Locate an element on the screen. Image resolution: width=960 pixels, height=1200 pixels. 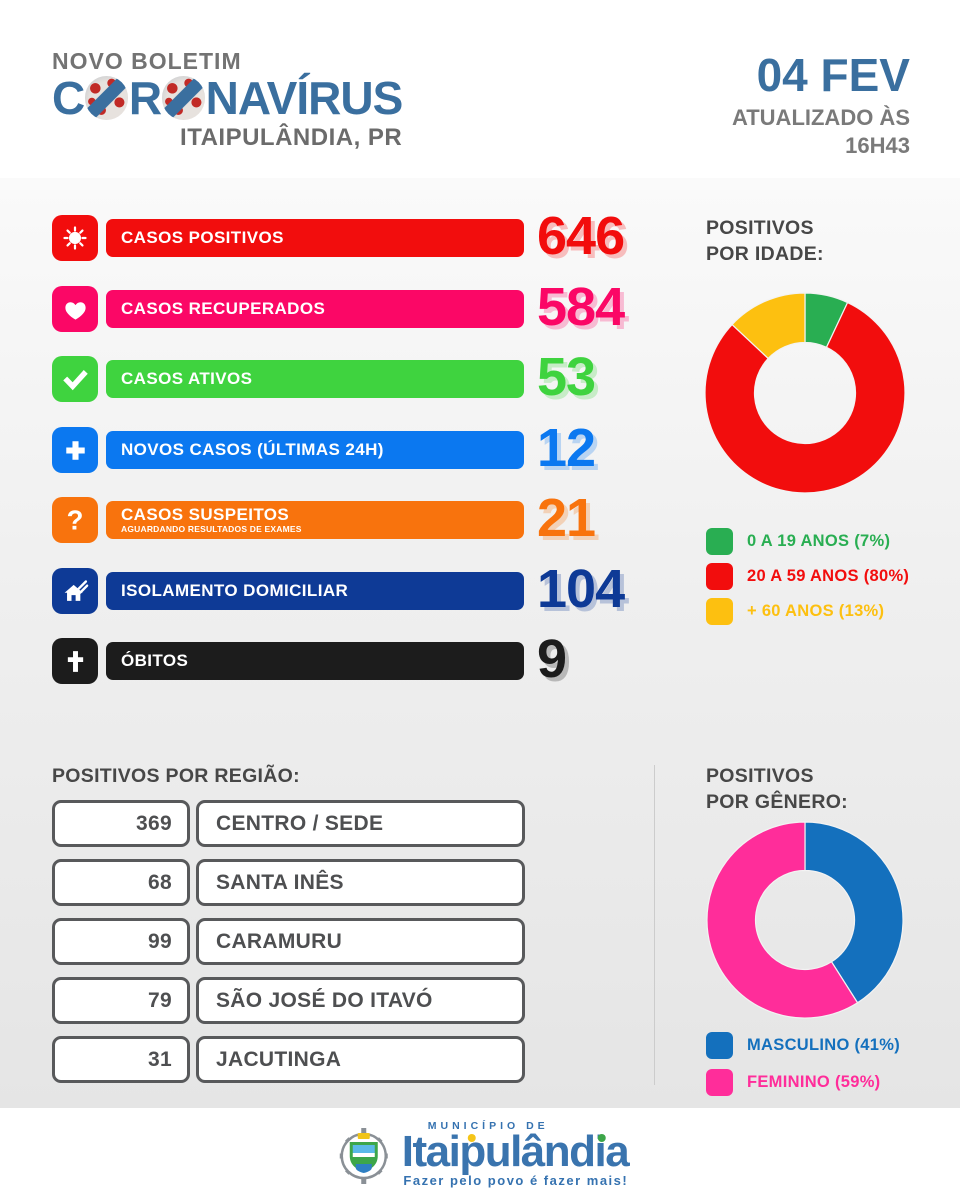
legend-swatch-pink is located at coordinates (719, 1082).